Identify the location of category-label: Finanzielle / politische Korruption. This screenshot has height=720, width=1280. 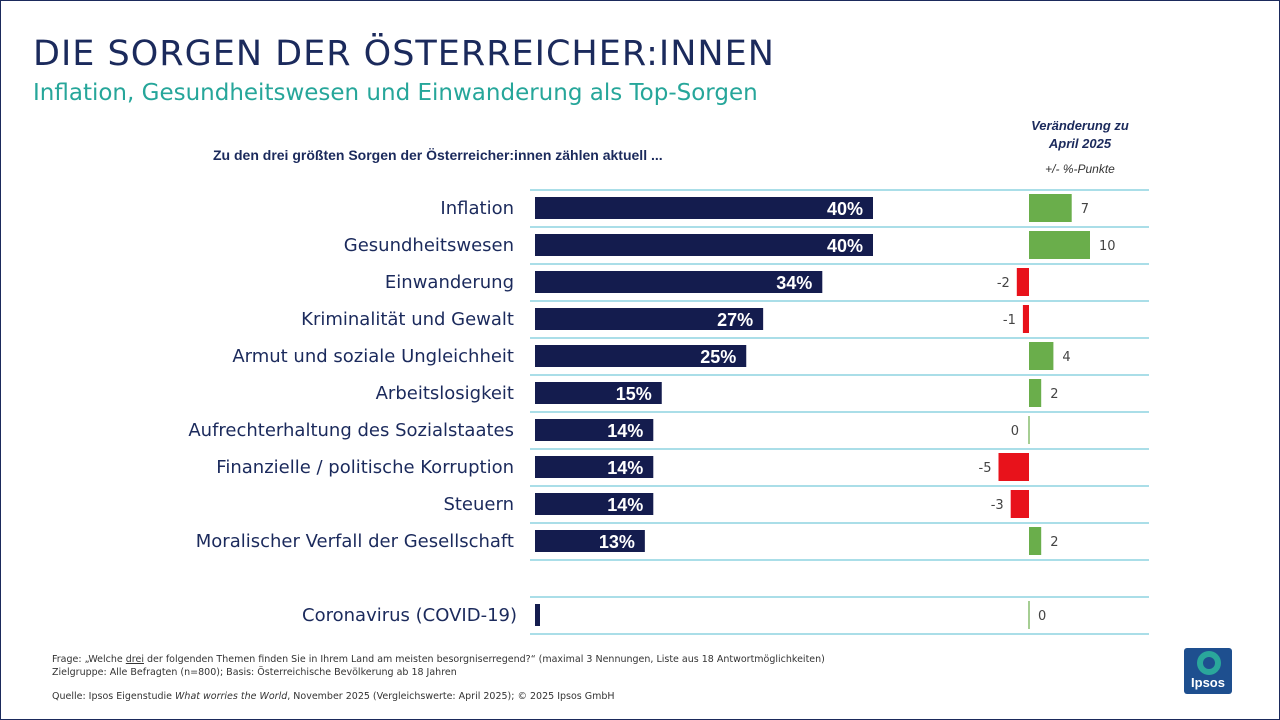
(365, 467).